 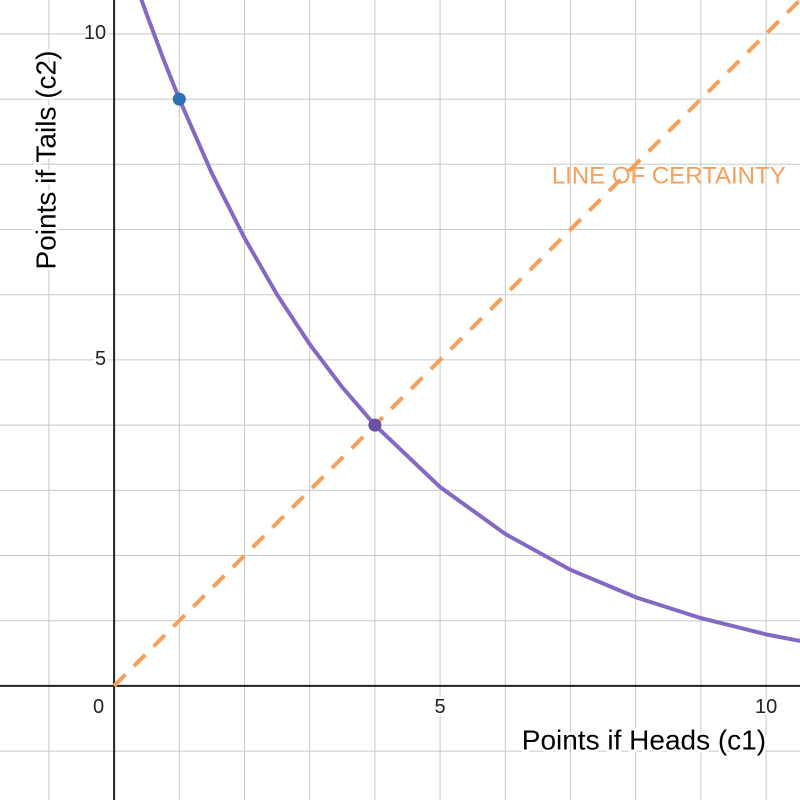 What do you see at coordinates (669, 176) in the screenshot?
I see `annotation: LINE OF CERTAINTY` at bounding box center [669, 176].